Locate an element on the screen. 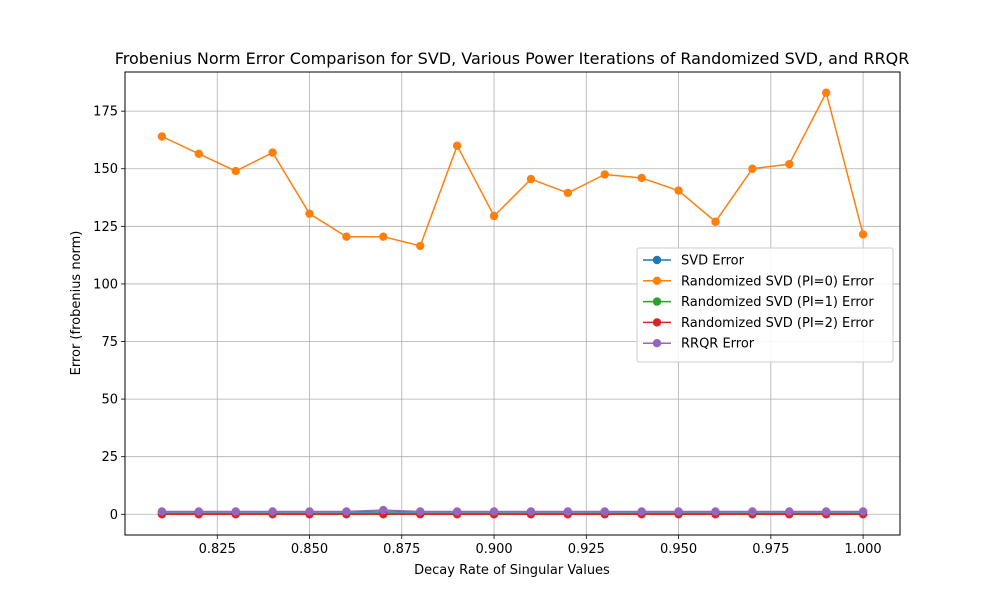 The image size is (1000, 600). legend-entry: Randomized SVD (PI=2) Error is located at coordinates (758, 323).